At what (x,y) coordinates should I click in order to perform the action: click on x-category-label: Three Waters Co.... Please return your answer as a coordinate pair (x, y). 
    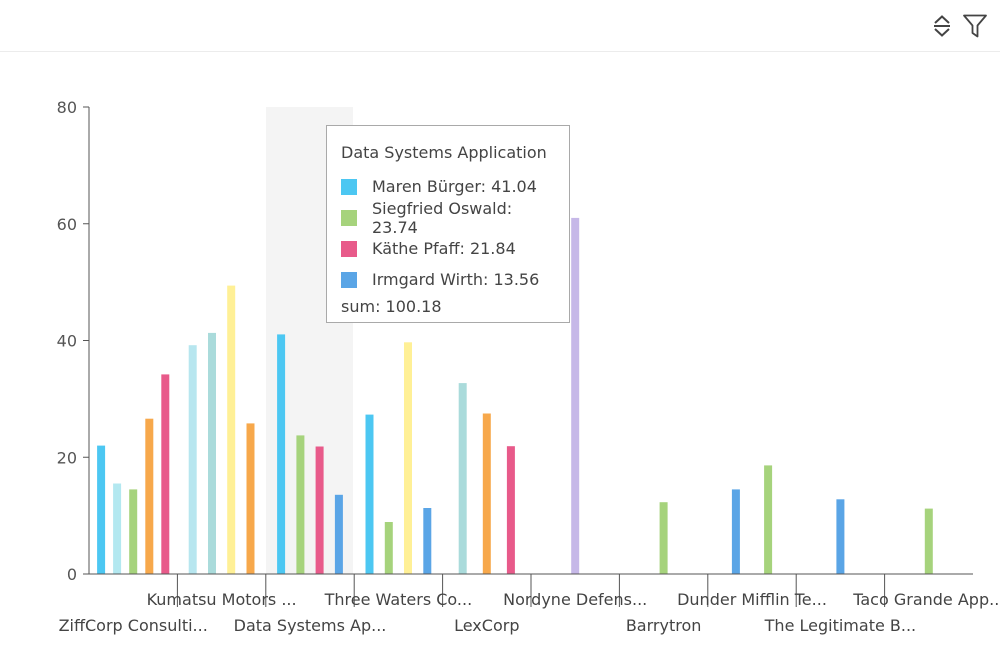
    Looking at the image, I should click on (398, 599).